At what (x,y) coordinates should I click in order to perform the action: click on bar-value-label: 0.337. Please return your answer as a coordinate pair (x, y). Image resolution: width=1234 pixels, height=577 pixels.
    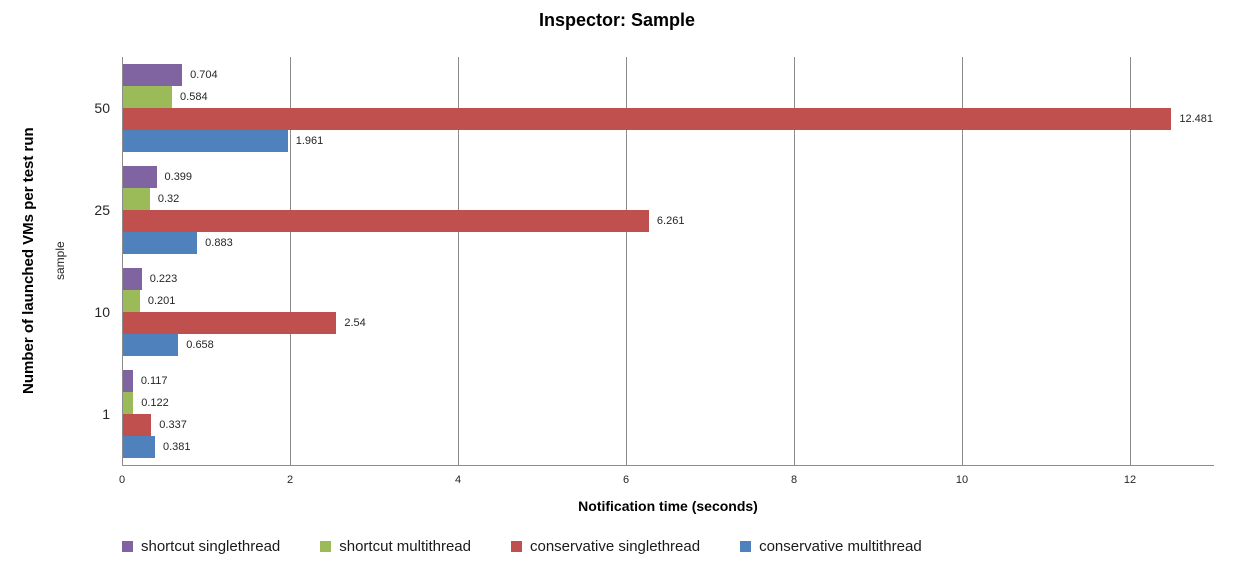
    Looking at the image, I should click on (173, 425).